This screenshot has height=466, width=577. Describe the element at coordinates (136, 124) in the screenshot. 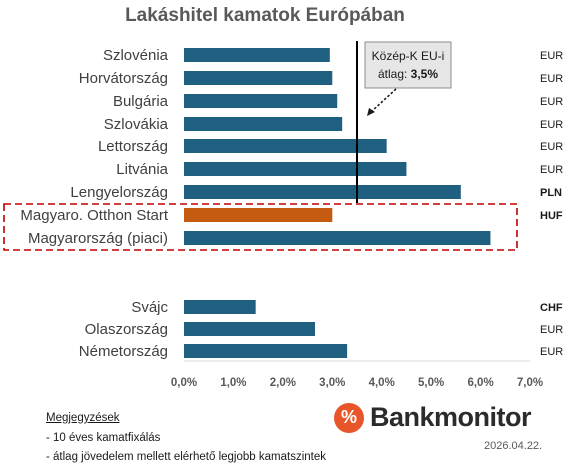

I see `category-label: Szlovákia` at that location.